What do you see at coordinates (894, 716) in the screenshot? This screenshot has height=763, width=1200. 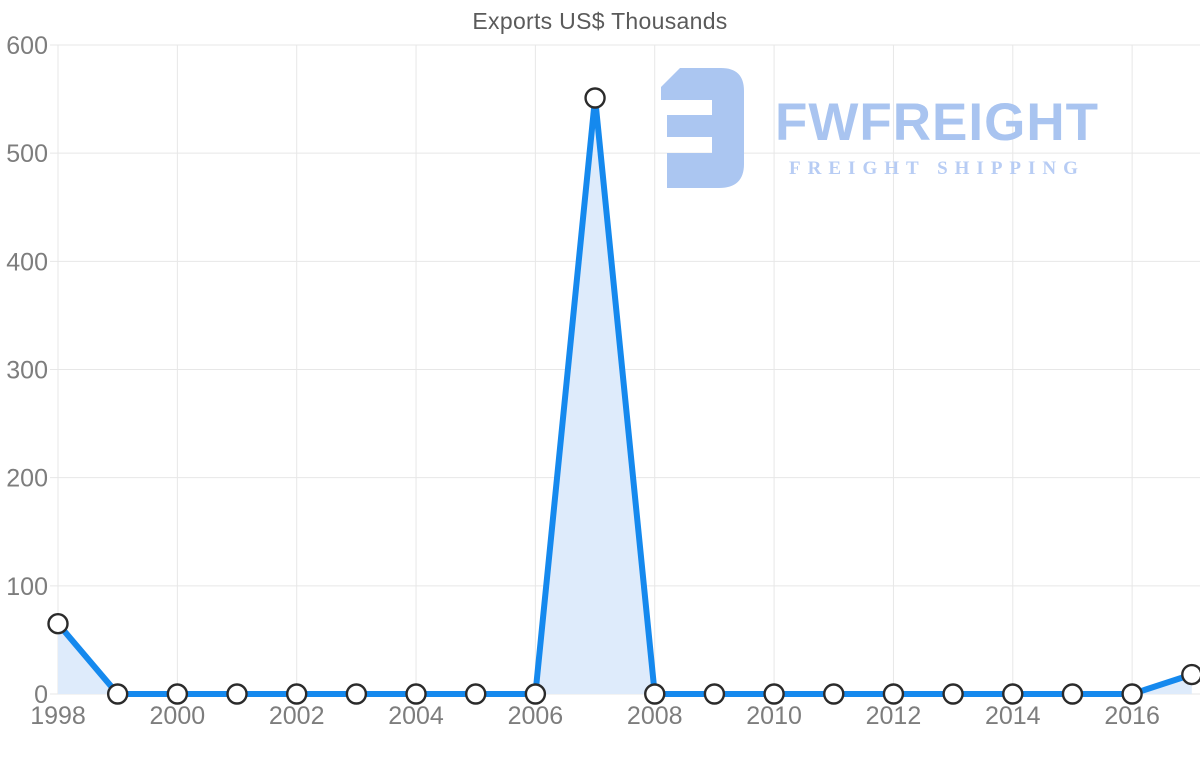 I see `x-axis-tick-label: 2012` at bounding box center [894, 716].